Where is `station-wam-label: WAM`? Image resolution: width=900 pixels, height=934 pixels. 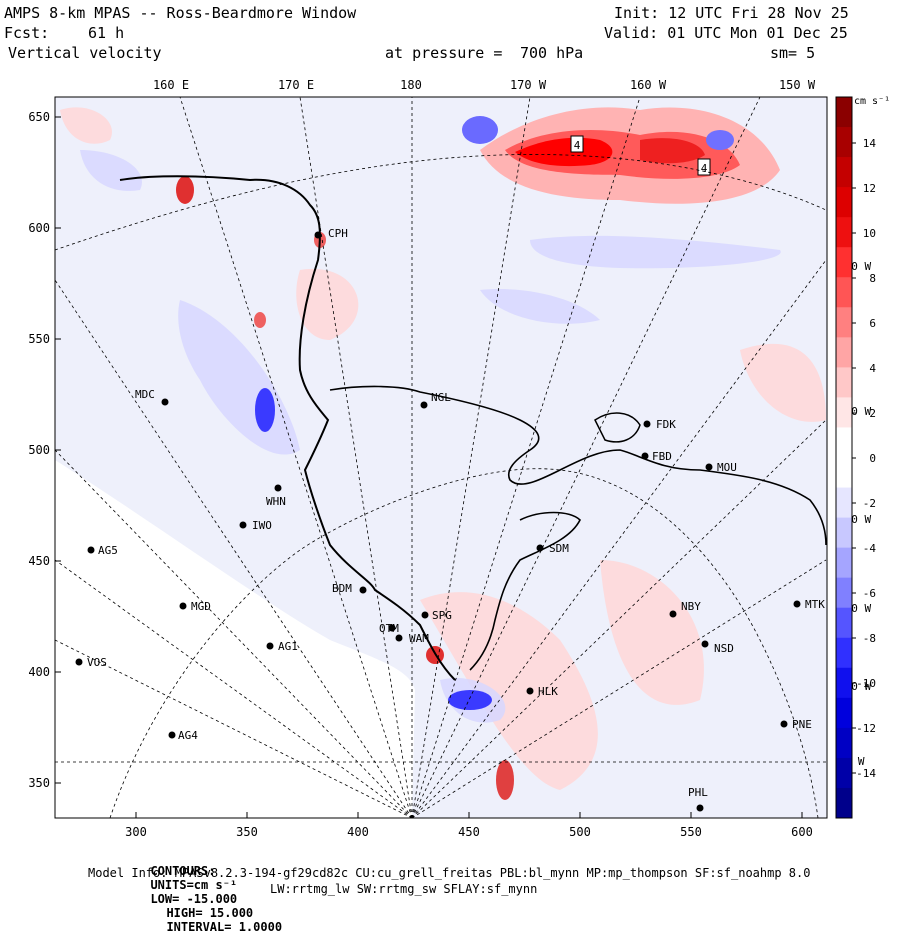 station-wam-label: WAM is located at coordinates (419, 638).